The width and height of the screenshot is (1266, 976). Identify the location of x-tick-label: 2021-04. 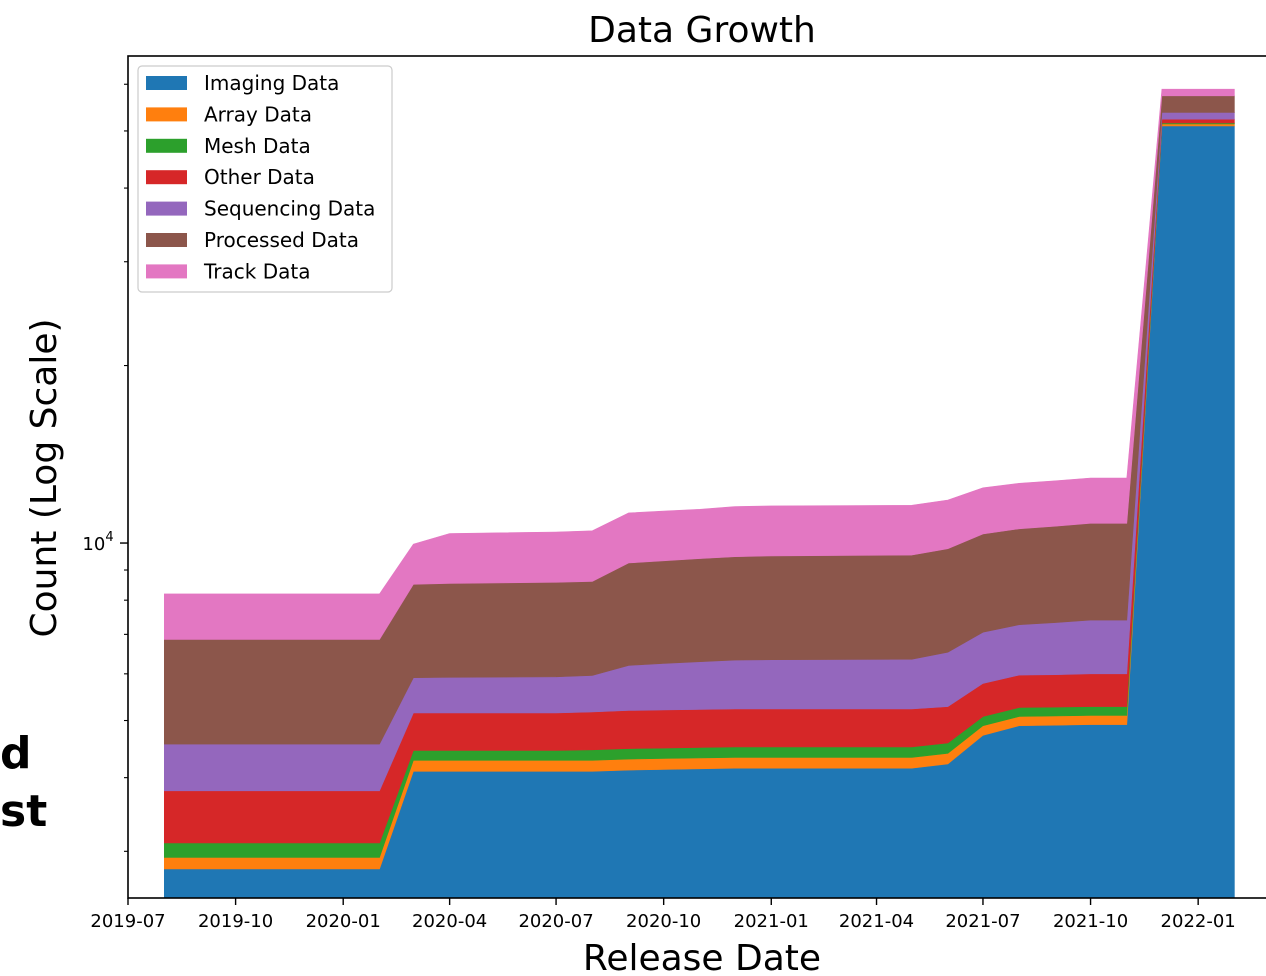
(876, 921).